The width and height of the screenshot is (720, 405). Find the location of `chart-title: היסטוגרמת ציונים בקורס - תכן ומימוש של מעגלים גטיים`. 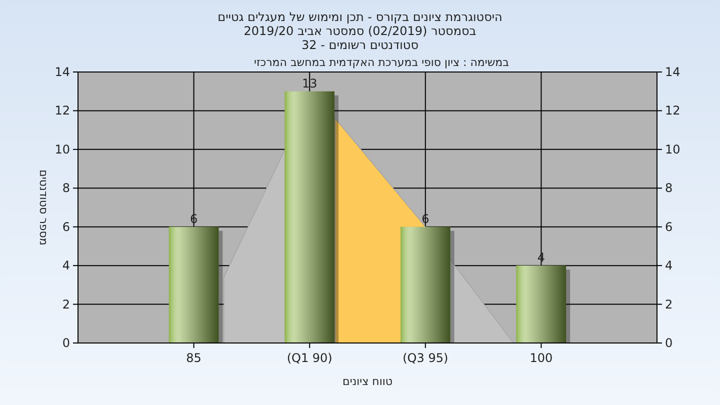

chart-title: היסטוגרמת ציונים בקורס - תכן ומימוש של מעגלים גטיים is located at coordinates (360, 17).